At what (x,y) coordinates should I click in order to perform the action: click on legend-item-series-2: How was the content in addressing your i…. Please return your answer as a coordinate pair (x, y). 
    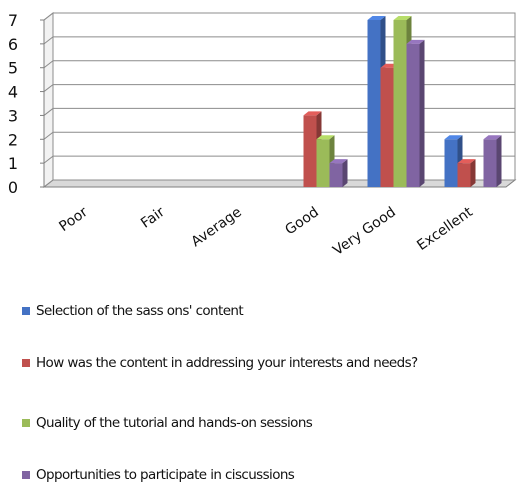
    Looking at the image, I should click on (220, 363).